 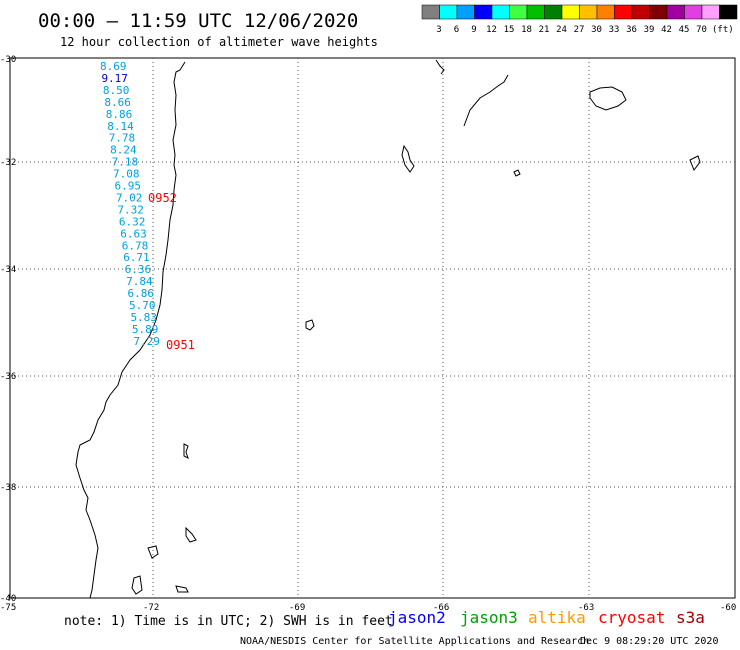 What do you see at coordinates (631, 617) in the screenshot?
I see `satellite-cryosat: cryosat` at bounding box center [631, 617].